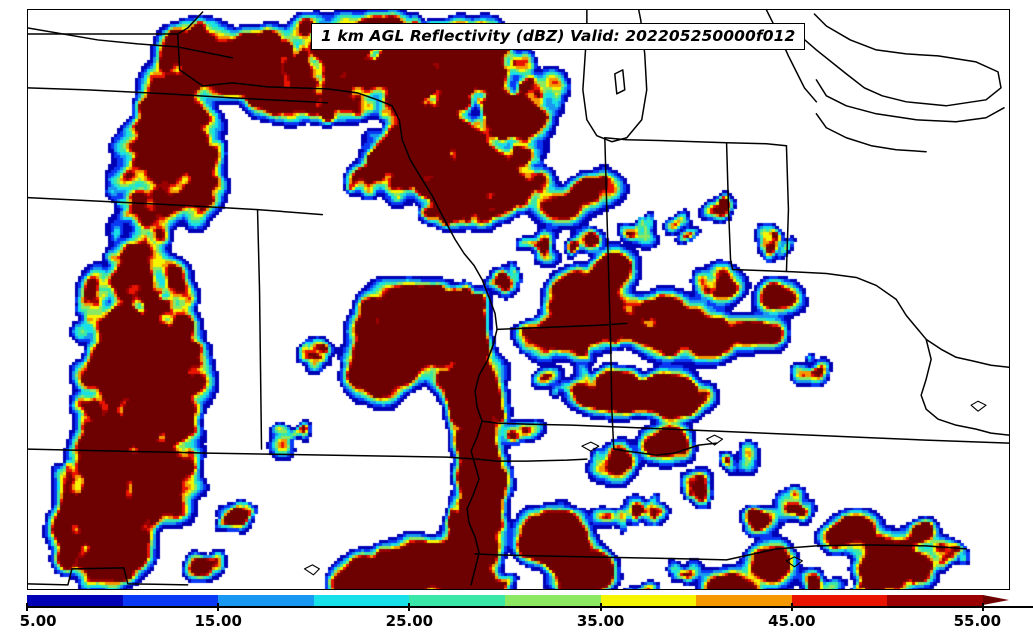  I want to click on colorbar-tick-label: 45.00, so click(792, 621).